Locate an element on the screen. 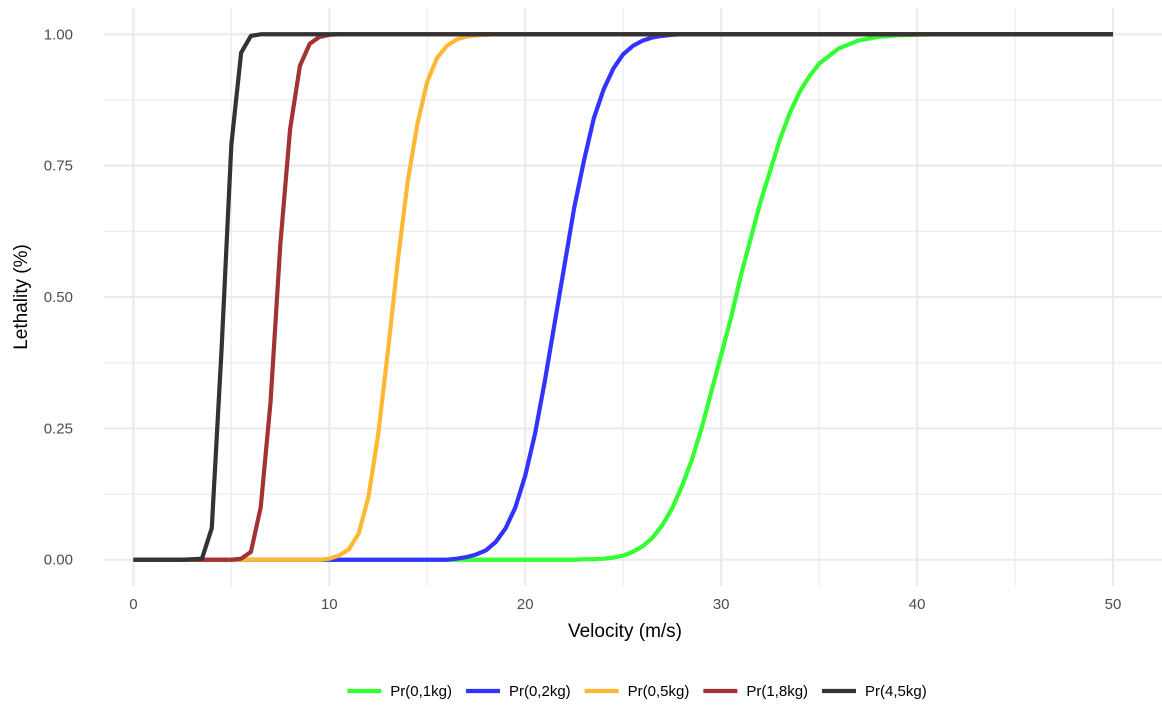  y-tick-label: 0.50 is located at coordinates (58, 297).